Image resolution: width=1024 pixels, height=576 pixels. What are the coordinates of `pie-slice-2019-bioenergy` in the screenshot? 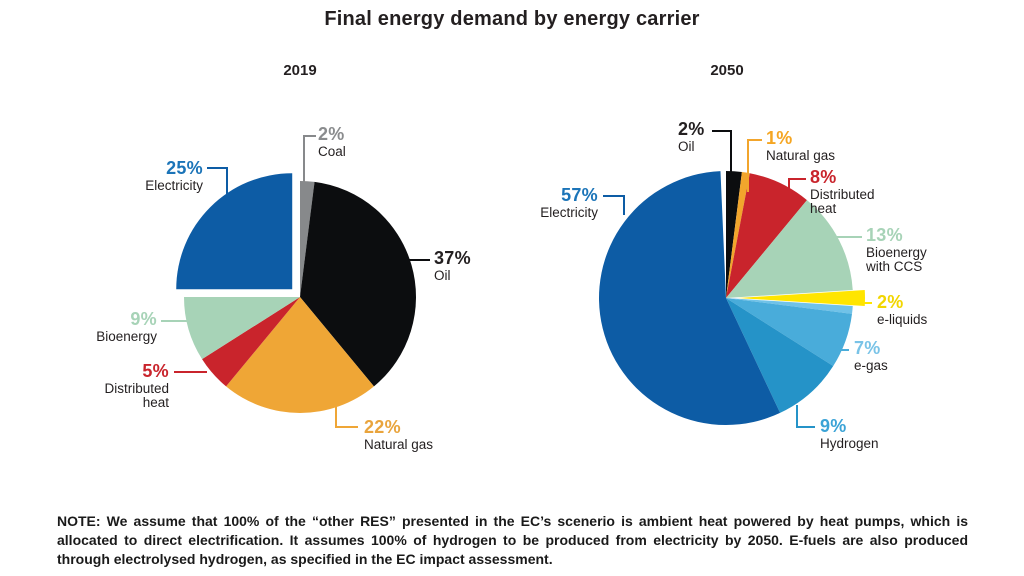 It's located at (242, 328).